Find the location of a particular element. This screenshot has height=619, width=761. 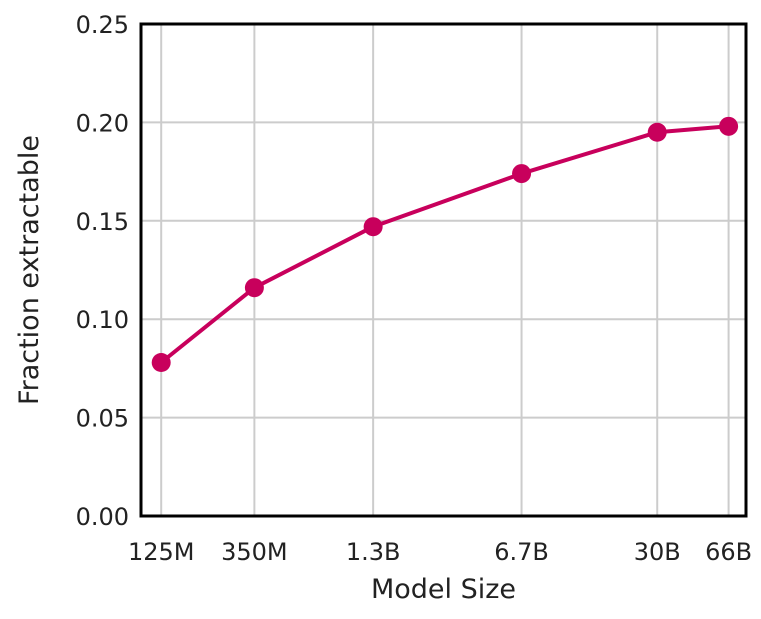

y-tick-label: 0.20 is located at coordinates (102, 123).